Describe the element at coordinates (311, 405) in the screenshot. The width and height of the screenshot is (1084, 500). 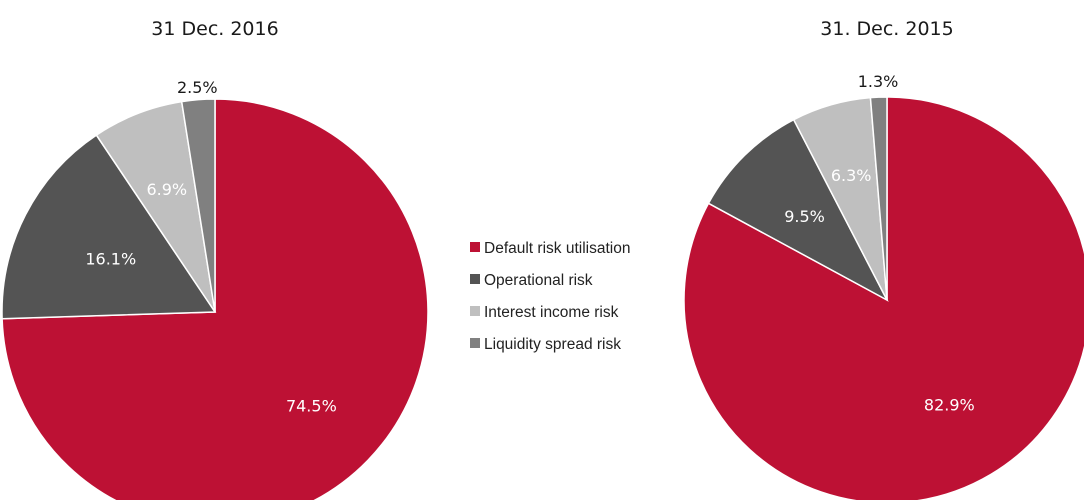
I see `pie-label-default-risk-utilisation-2016: 74.5%` at that location.